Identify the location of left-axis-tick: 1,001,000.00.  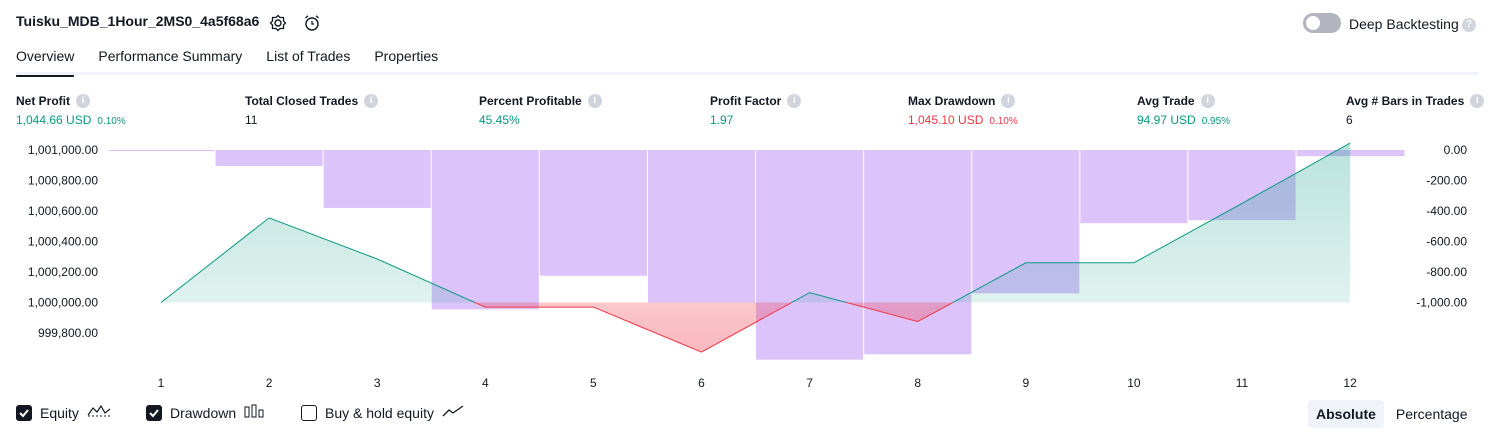
(63, 150).